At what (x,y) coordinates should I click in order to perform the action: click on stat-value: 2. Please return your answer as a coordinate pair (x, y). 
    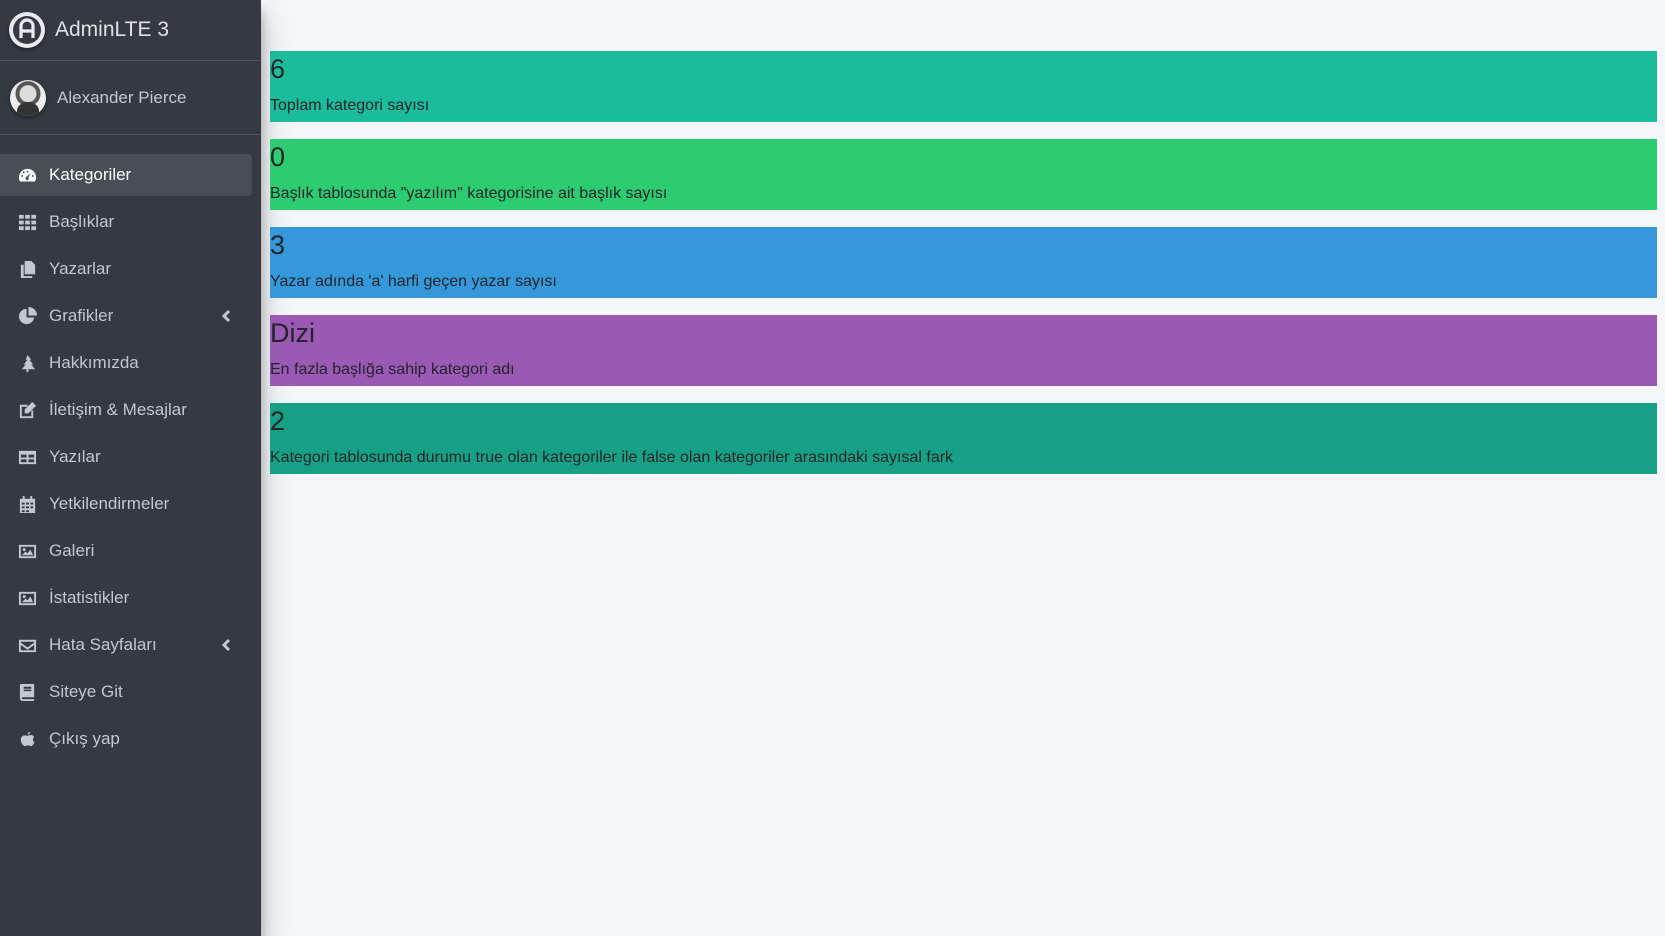
    Looking at the image, I should click on (278, 421).